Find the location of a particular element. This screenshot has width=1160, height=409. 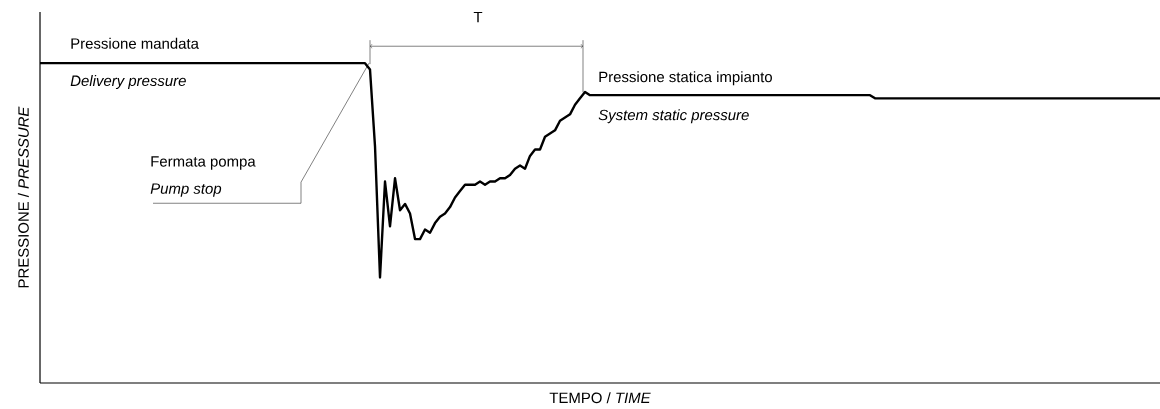

annotation: Delivery pressure is located at coordinates (128, 82).